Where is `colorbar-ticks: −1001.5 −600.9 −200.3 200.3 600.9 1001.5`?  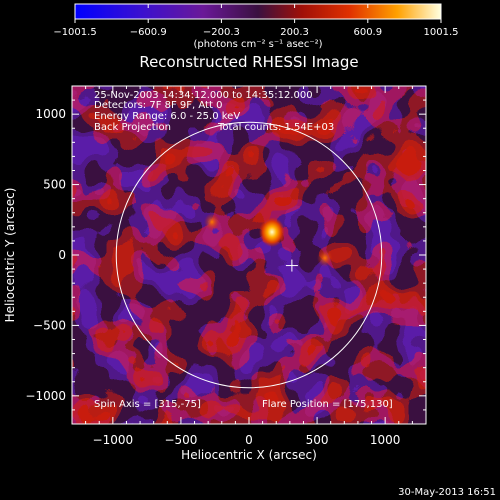 colorbar-ticks: −1001.5 −600.9 −200.3 200.3 600.9 1001.5 is located at coordinates (256, 21).